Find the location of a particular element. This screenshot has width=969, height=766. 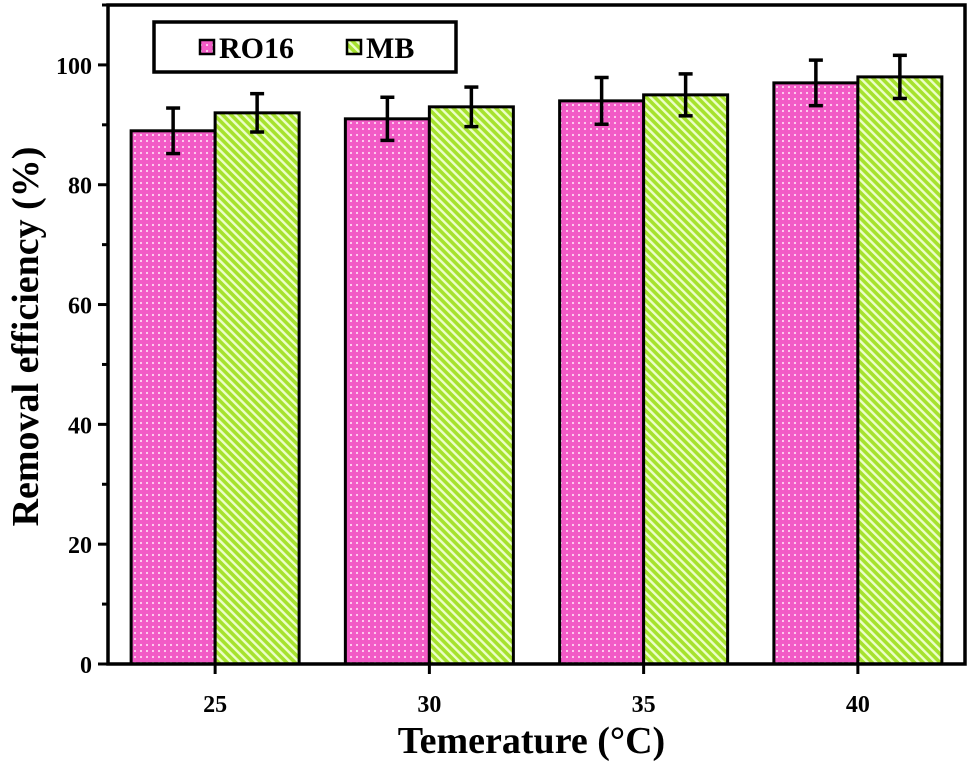

y-tick-label-0: 0 is located at coordinates (86, 666).